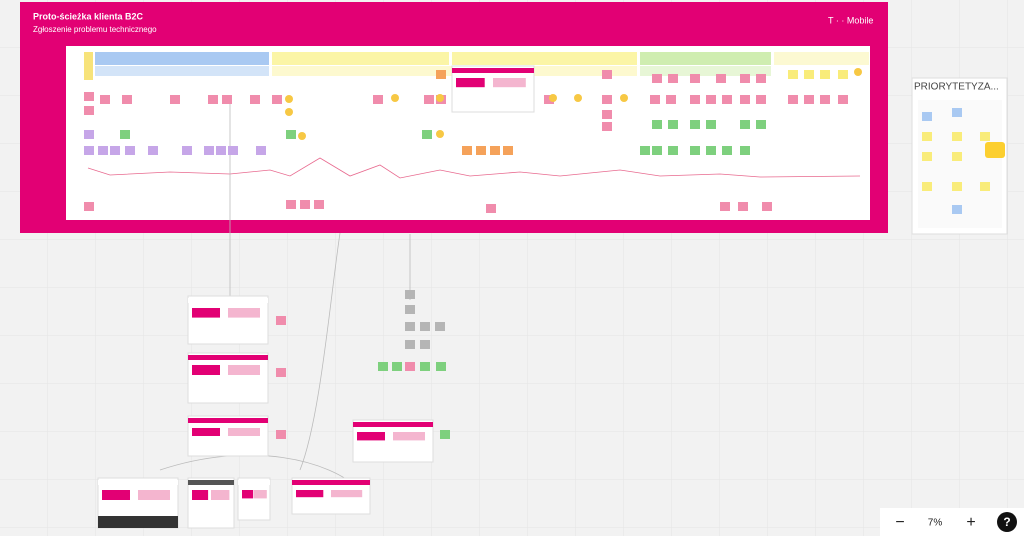 The height and width of the screenshot is (536, 1024). What do you see at coordinates (95, 29) in the screenshot?
I see `board-subtitle: Zgłoszenie problemu technicznego` at bounding box center [95, 29].